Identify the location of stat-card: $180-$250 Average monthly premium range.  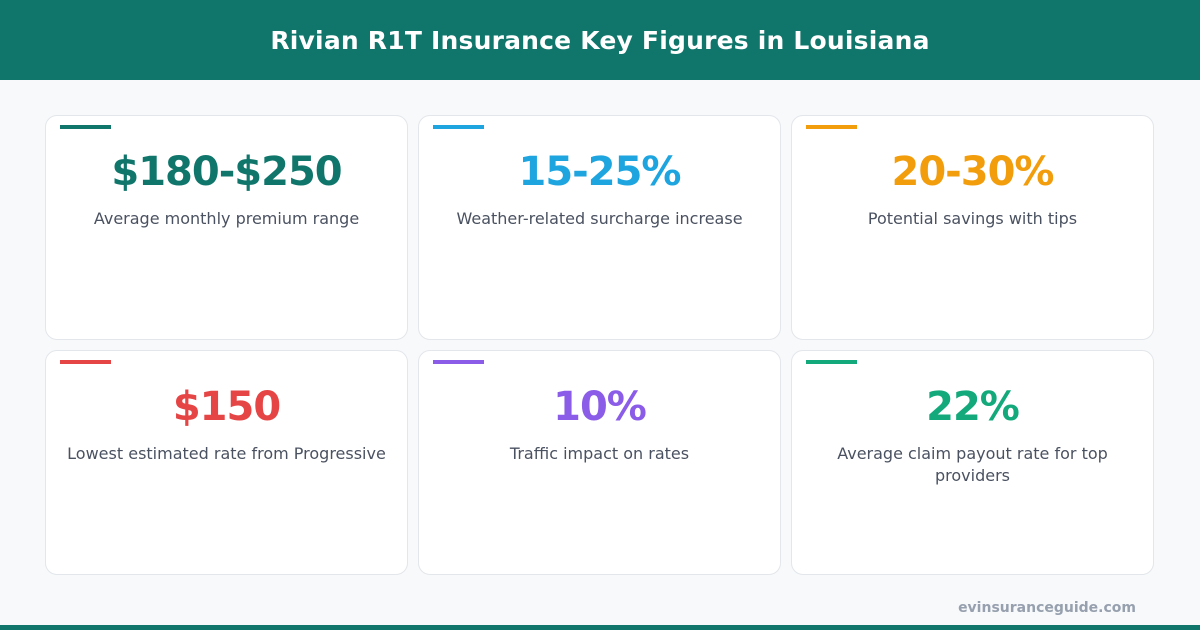
(226, 227).